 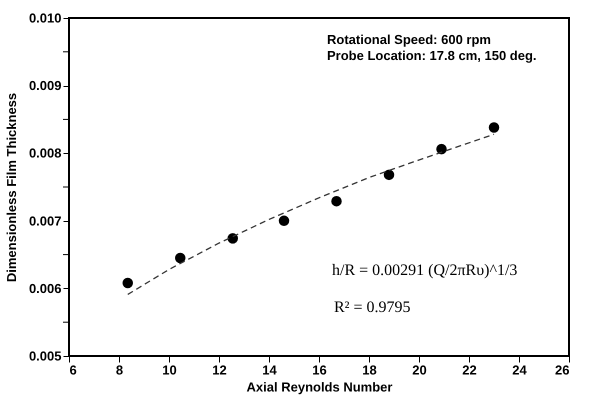 I want to click on x-tick-label: 10, so click(x=169, y=370).